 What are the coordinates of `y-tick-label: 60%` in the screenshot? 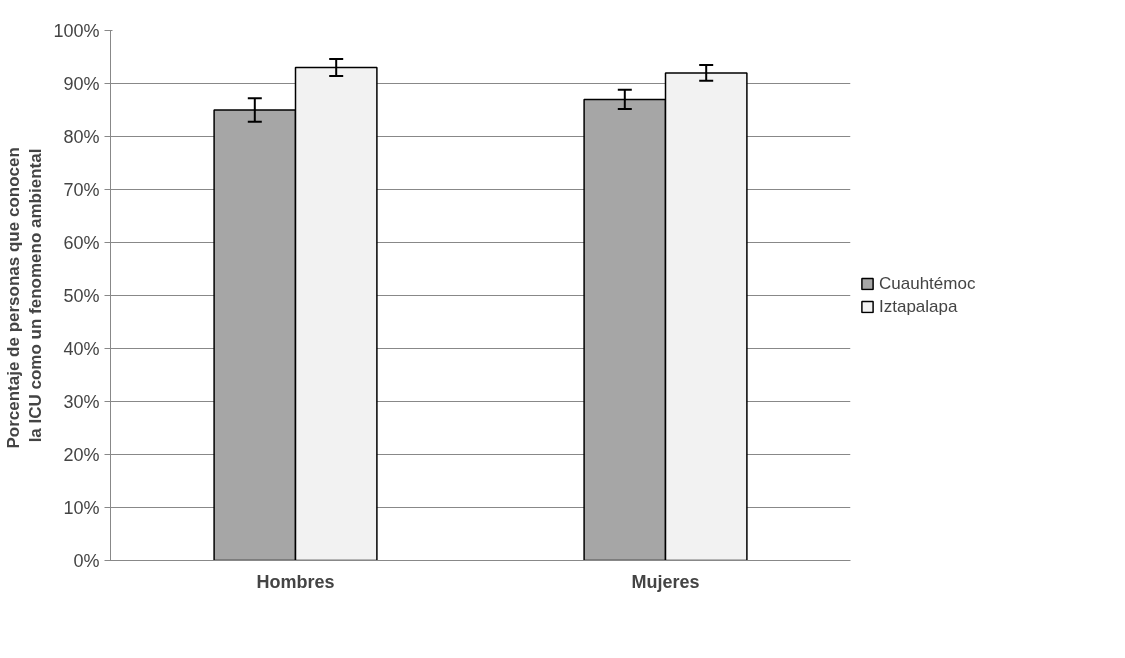 It's located at (81, 242).